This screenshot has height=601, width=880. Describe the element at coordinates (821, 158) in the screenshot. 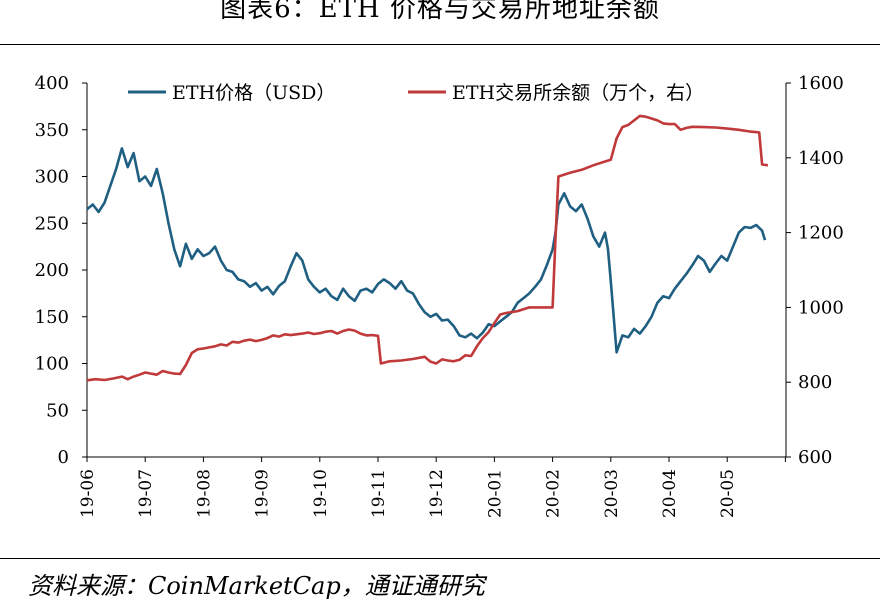

I see `y-right-tick-label: 1400` at that location.